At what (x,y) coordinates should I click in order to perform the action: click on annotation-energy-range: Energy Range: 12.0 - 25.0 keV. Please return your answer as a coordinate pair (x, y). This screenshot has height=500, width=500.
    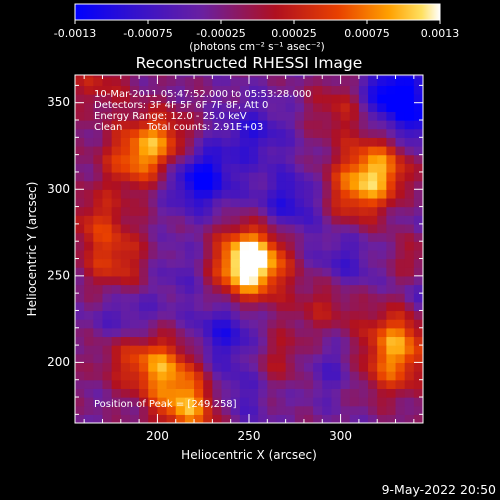
    Looking at the image, I should click on (170, 116).